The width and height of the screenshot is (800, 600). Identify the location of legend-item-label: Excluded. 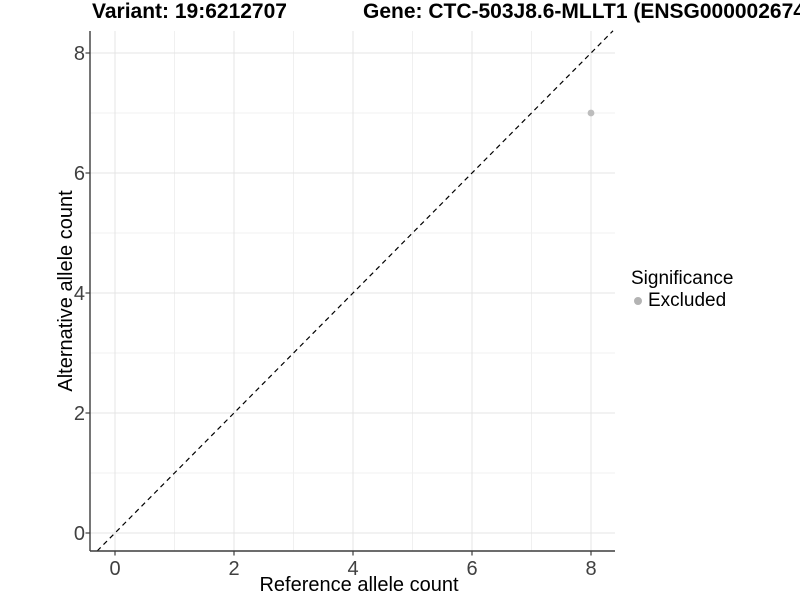
(687, 300).